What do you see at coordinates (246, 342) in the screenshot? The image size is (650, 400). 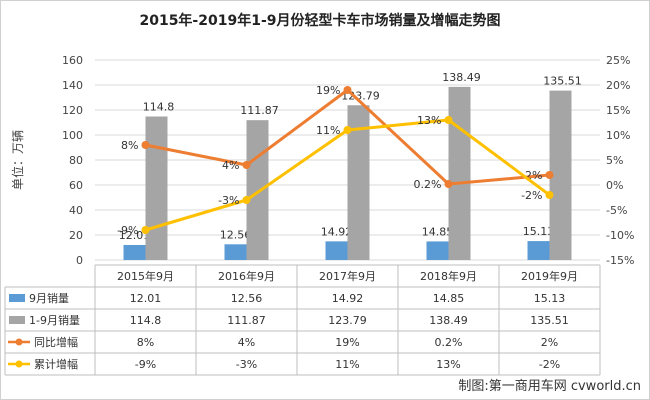 I see `table-cell: 4%` at bounding box center [246, 342].